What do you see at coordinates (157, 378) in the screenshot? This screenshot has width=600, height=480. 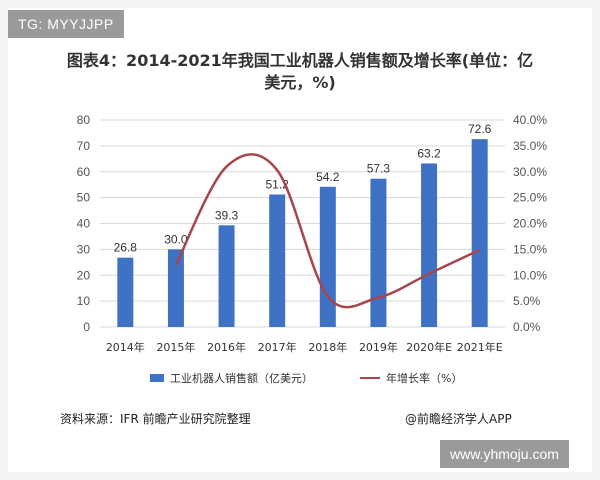 I see `legend-swatch-sales` at bounding box center [157, 378].